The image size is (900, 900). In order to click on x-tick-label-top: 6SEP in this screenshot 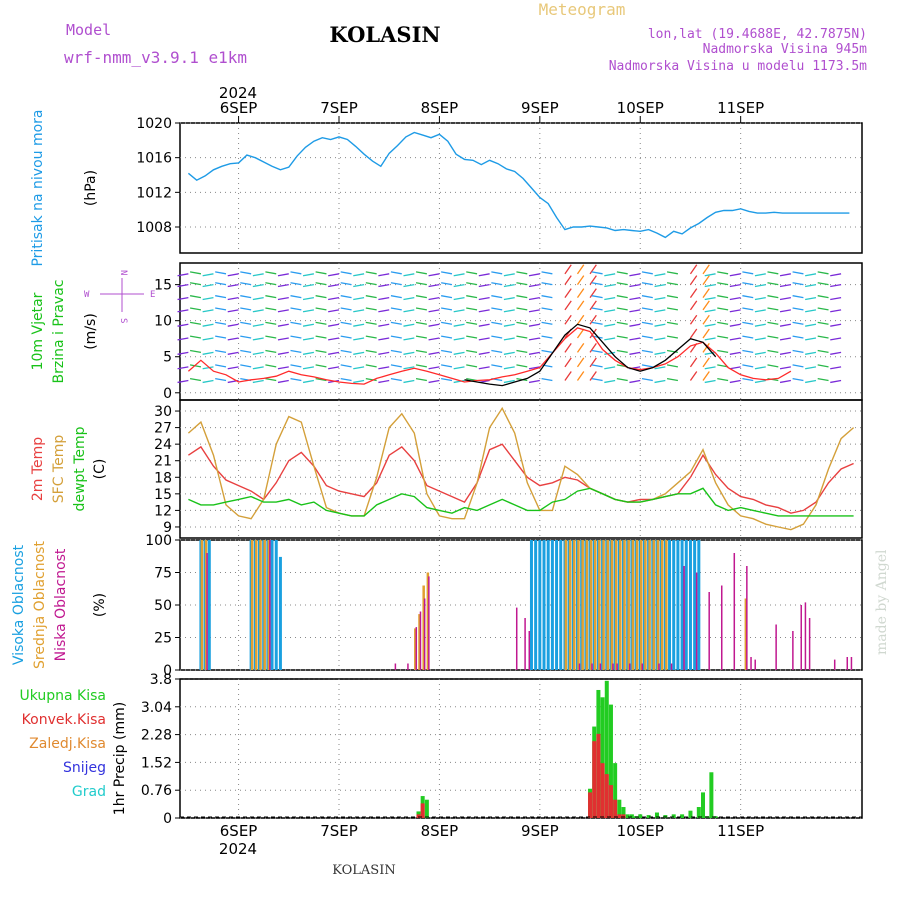, I will do `click(239, 108)`.